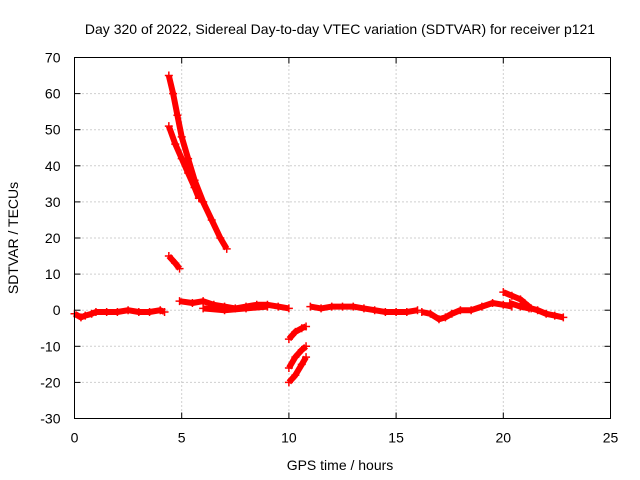  What do you see at coordinates (50, 419) in the screenshot?
I see `y-tick-label: -30` at bounding box center [50, 419].